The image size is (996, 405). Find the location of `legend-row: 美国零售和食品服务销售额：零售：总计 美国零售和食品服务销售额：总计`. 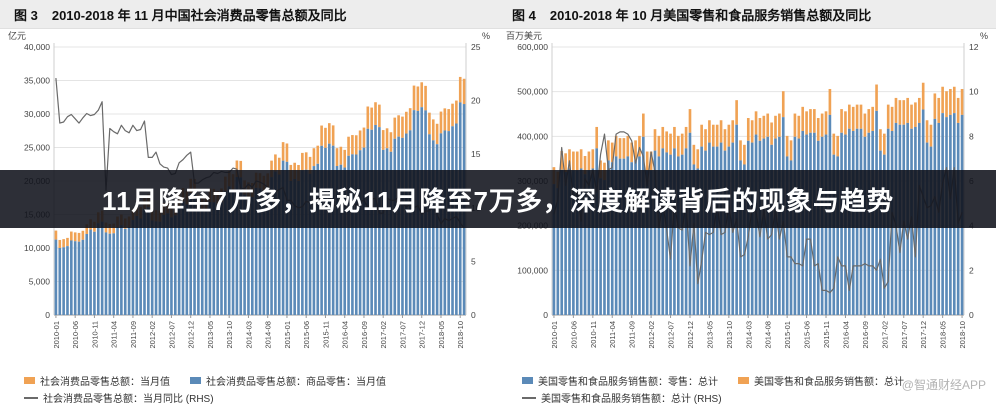

legend-row: 美国零售和食品服务销售额：零售：总计 美国零售和食品服务销售额：总计 is located at coordinates (756, 380).